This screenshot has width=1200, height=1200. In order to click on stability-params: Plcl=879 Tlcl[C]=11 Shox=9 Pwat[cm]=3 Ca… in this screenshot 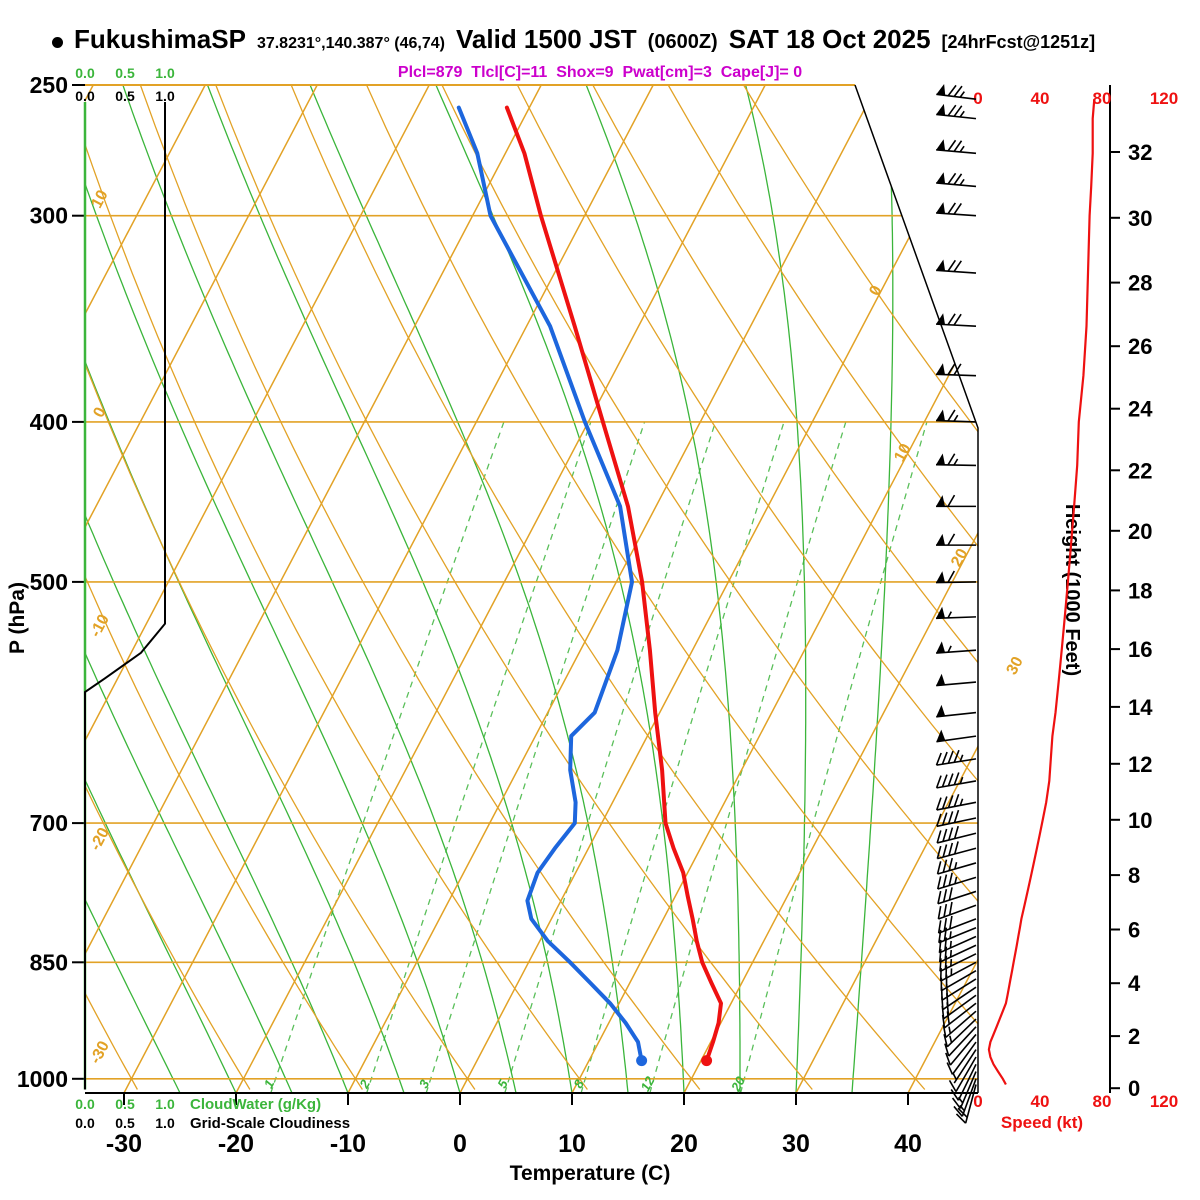, I will do `click(600, 72)`.